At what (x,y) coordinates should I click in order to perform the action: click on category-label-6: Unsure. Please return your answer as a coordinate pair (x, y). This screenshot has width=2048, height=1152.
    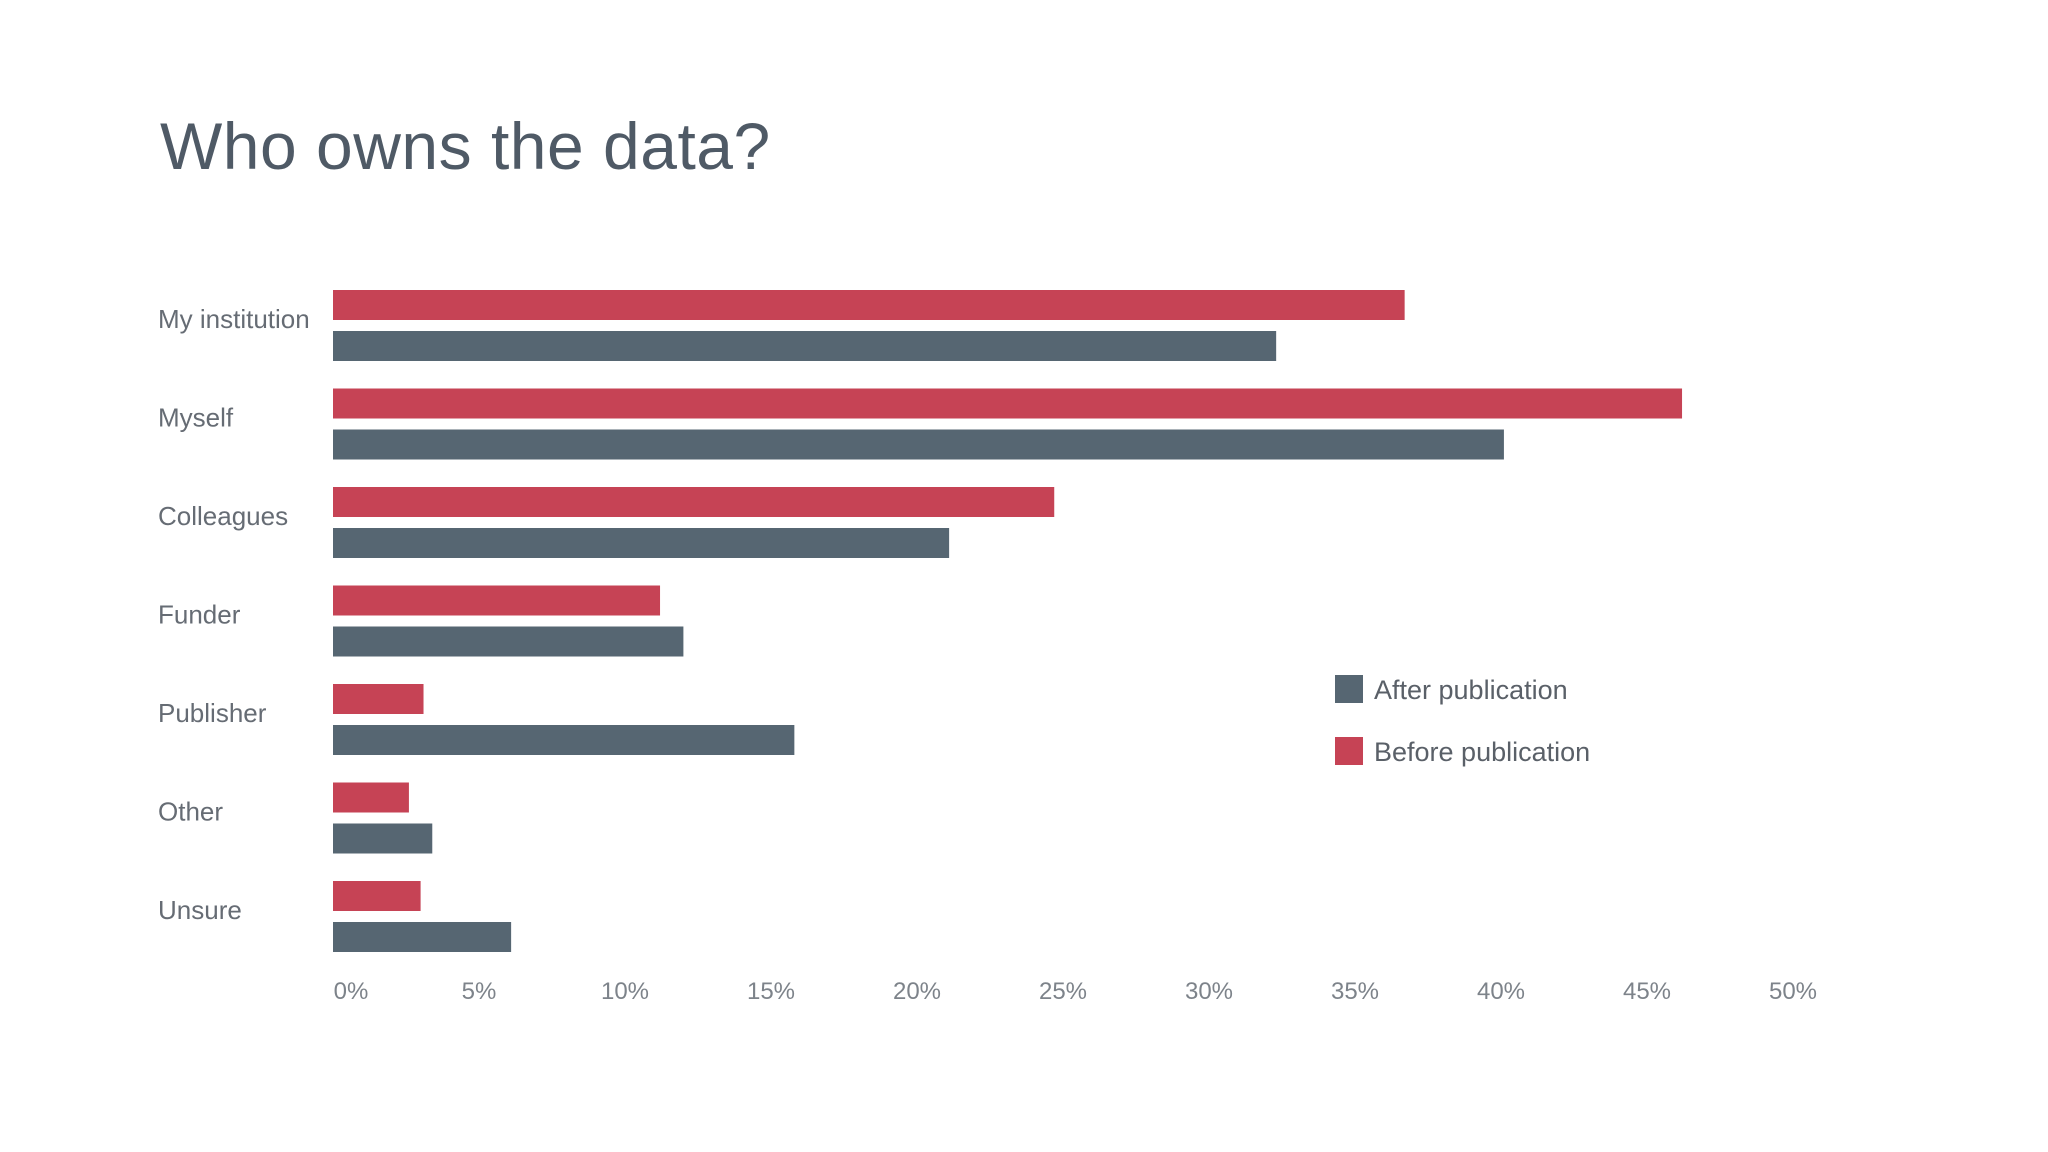
    Looking at the image, I should click on (200, 910).